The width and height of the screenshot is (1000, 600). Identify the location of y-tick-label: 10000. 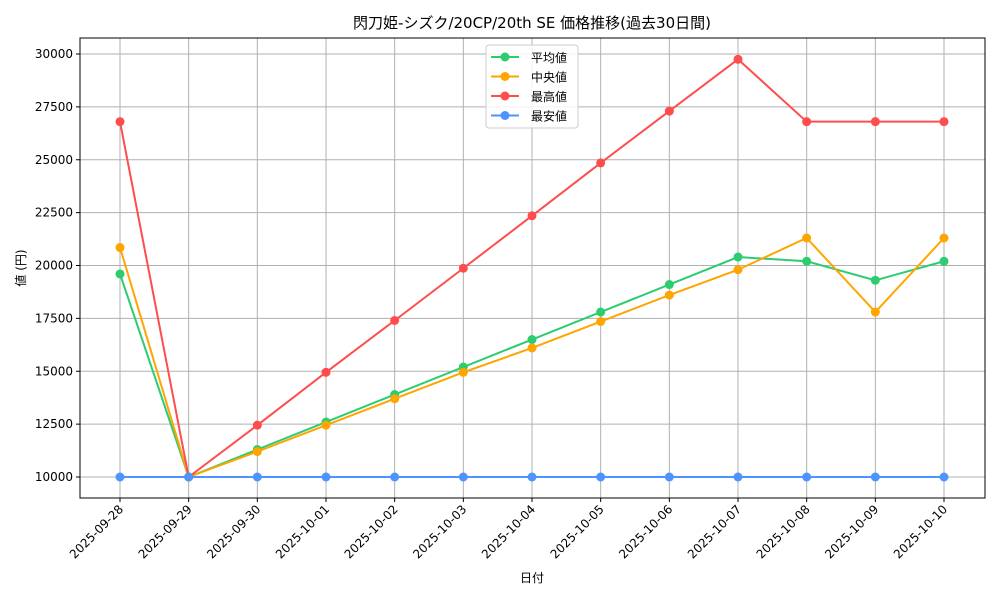
(54, 477).